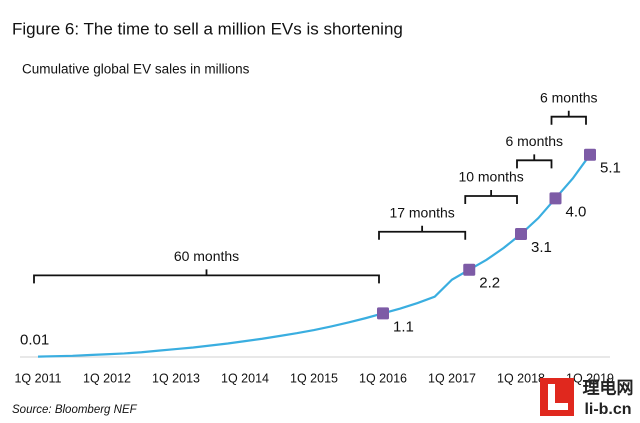 The image size is (640, 423). Describe the element at coordinates (245, 378) in the screenshot. I see `x-tick-label: 1Q 2014` at that location.